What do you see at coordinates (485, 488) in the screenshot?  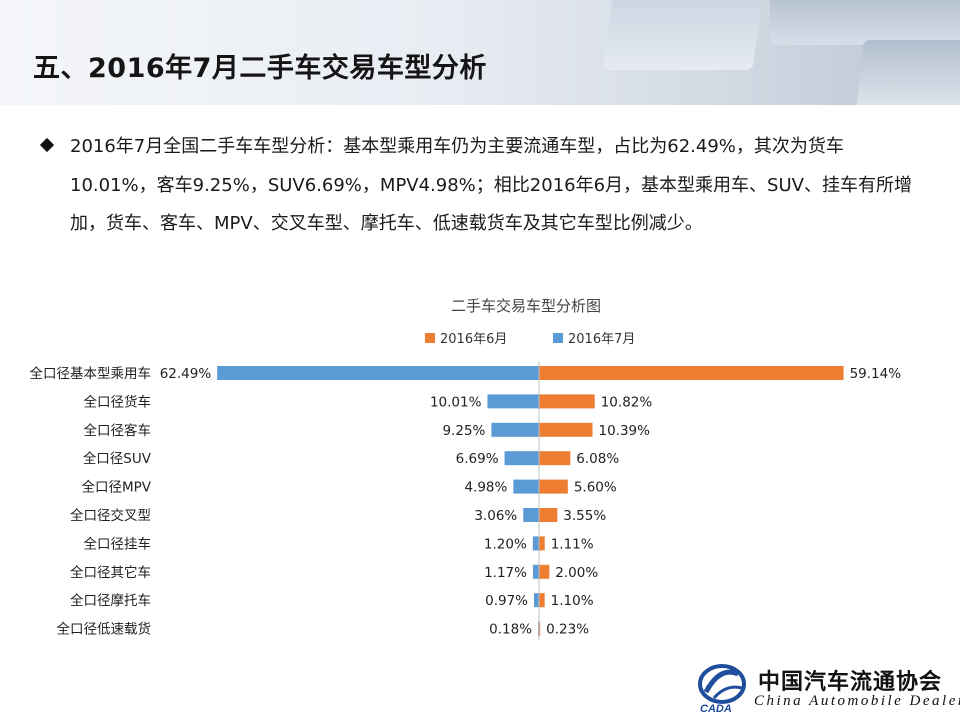 I see `data-label-july: 4.98%` at bounding box center [485, 488].